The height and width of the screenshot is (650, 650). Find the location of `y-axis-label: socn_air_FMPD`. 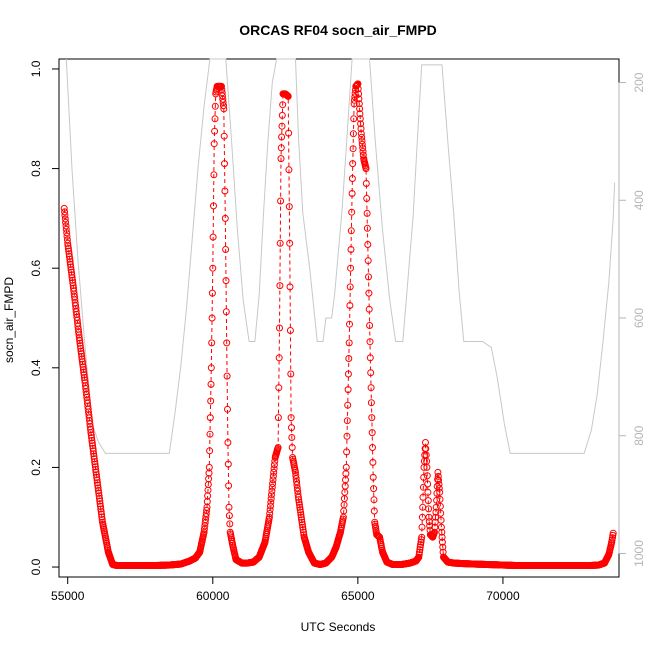

y-axis-label: socn_air_FMPD is located at coordinates (9, 320).